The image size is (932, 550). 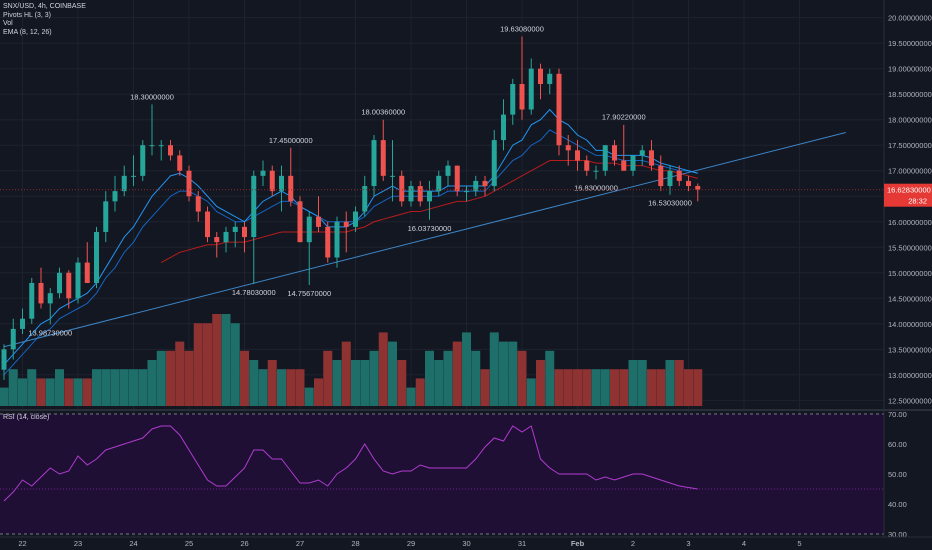 I want to click on pivot-label: 14.75670000, so click(x=309, y=293).